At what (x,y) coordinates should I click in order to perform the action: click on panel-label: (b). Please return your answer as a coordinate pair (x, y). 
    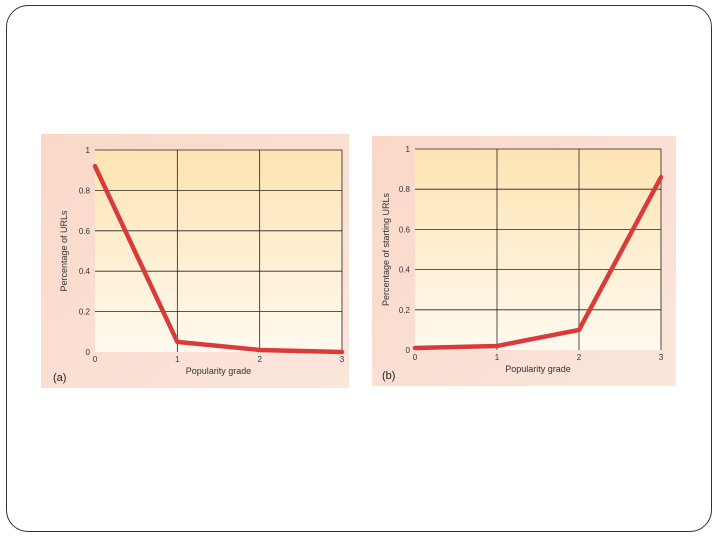
    Looking at the image, I should click on (388, 376).